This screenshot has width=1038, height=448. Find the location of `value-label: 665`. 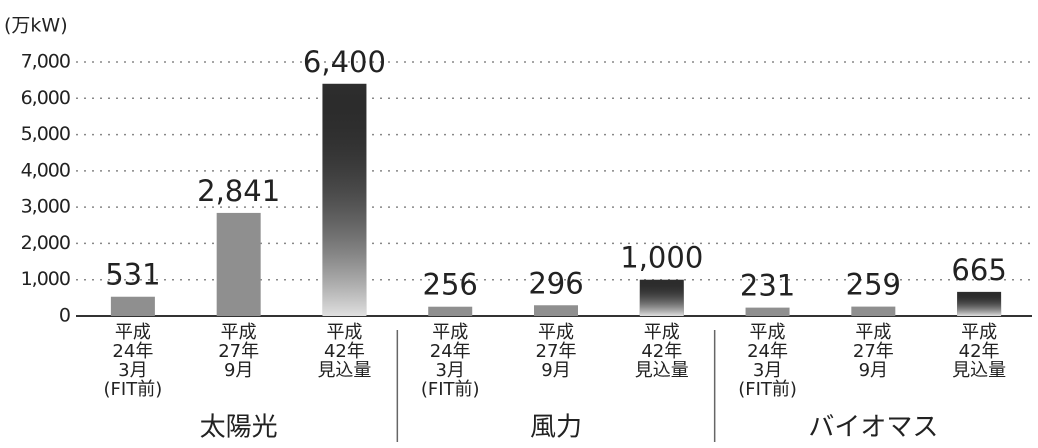

value-label: 665 is located at coordinates (978, 270).